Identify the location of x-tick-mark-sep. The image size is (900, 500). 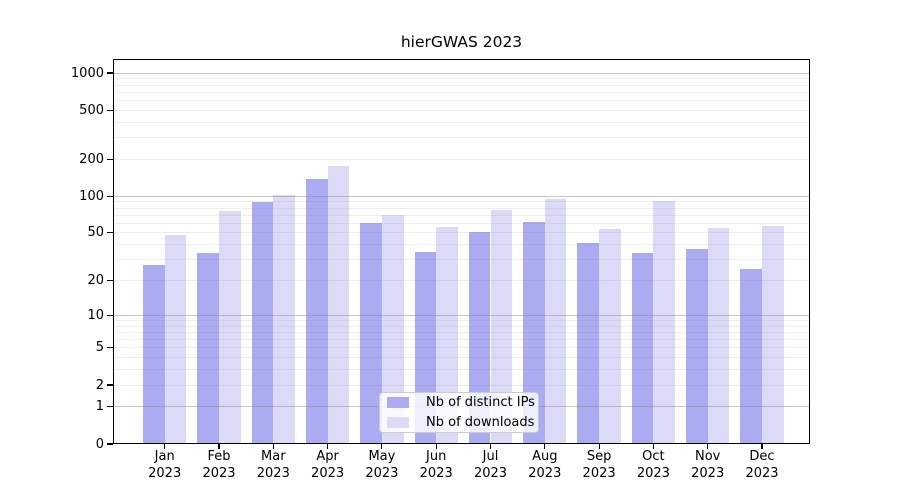
(599, 446).